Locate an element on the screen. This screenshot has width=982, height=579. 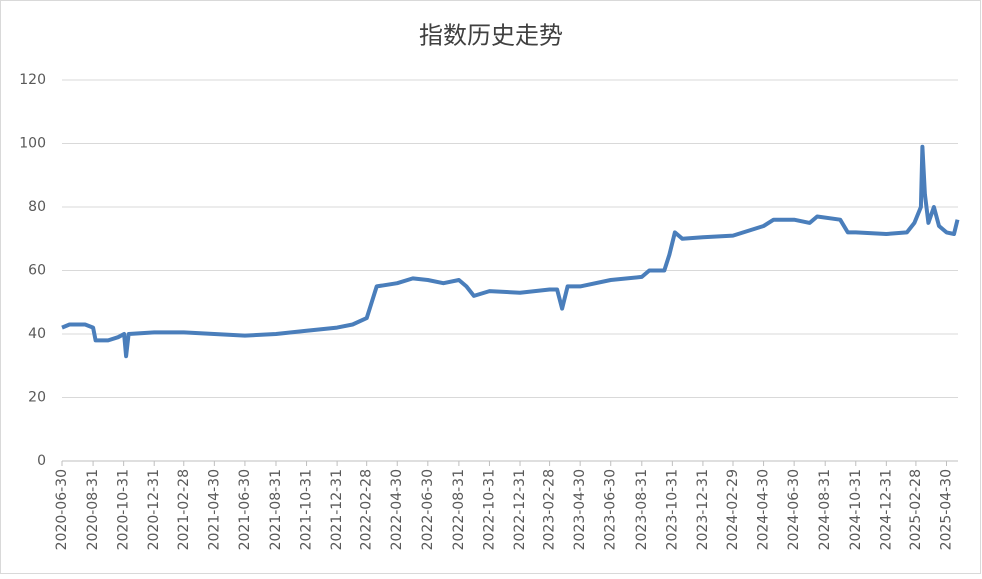
x-tick-label: 2024-12-31 is located at coordinates (886, 509).